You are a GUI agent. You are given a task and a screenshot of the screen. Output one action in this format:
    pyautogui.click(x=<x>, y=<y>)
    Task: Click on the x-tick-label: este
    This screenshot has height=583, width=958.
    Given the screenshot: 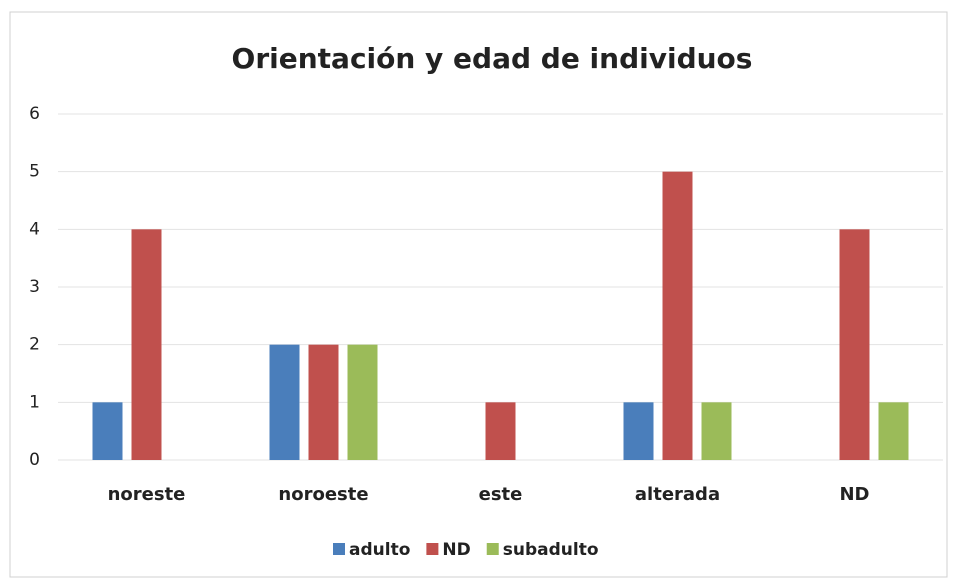 What is the action you would take?
    pyautogui.click(x=501, y=494)
    